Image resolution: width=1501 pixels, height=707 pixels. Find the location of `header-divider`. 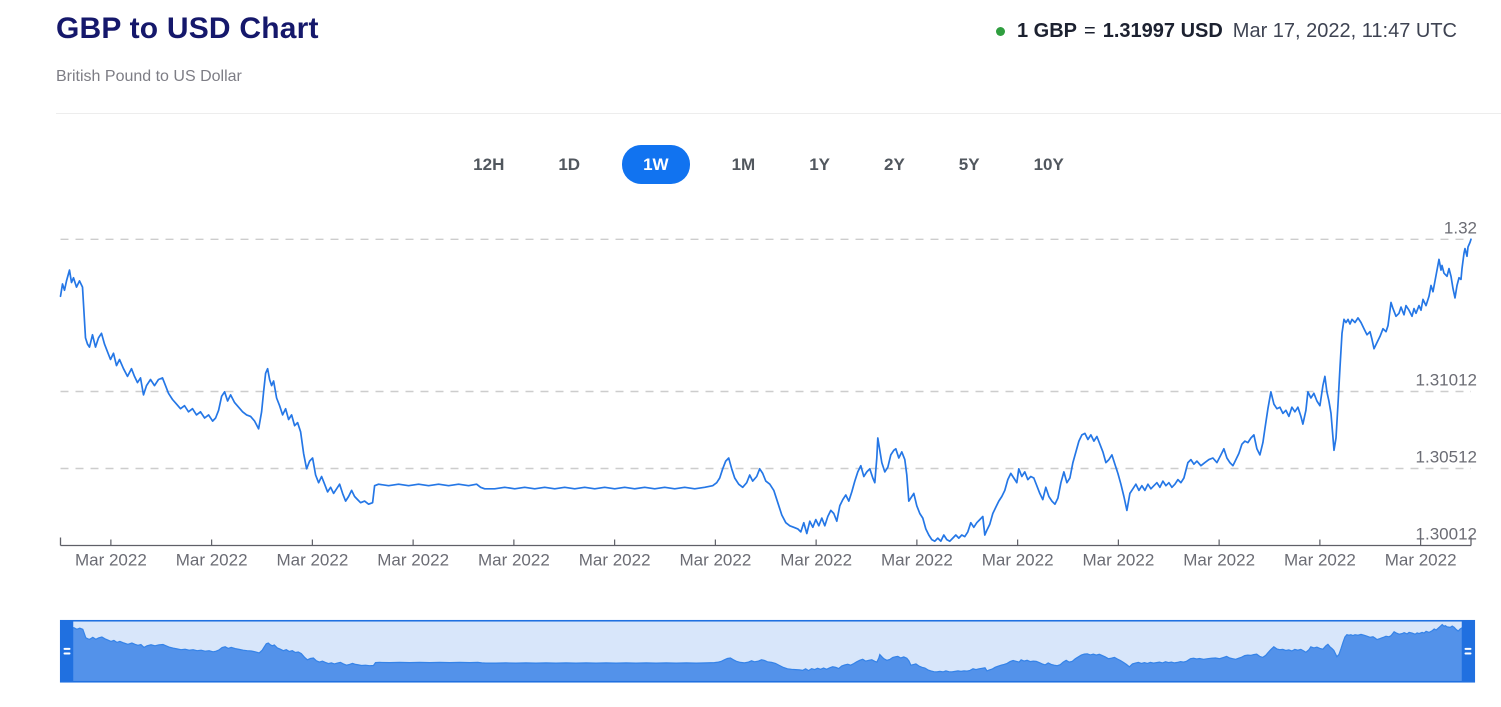

header-divider is located at coordinates (778, 113).